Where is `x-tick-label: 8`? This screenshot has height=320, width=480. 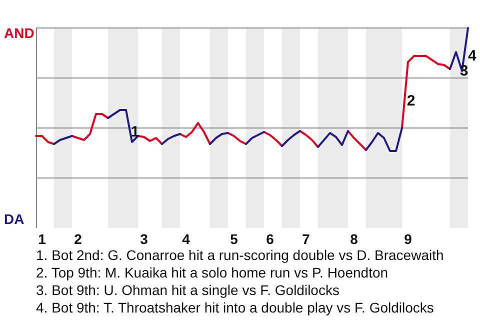
x-tick-label: 8 is located at coordinates (354, 238).